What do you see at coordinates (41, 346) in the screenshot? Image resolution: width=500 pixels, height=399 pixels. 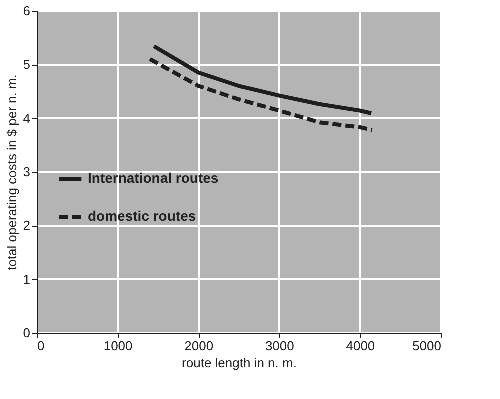 I see `x-tick-label: 0` at bounding box center [41, 346].